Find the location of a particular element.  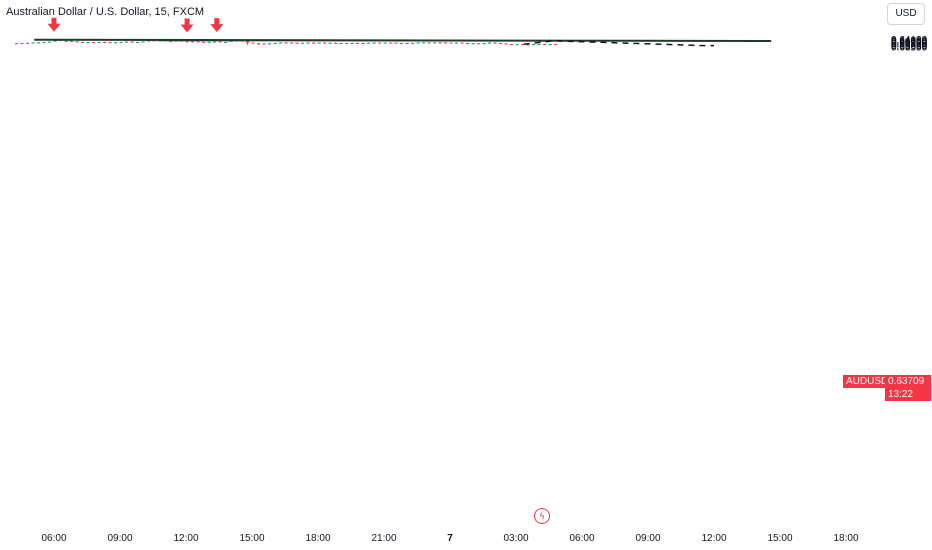

x-tick-label: 7 is located at coordinates (450, 538).